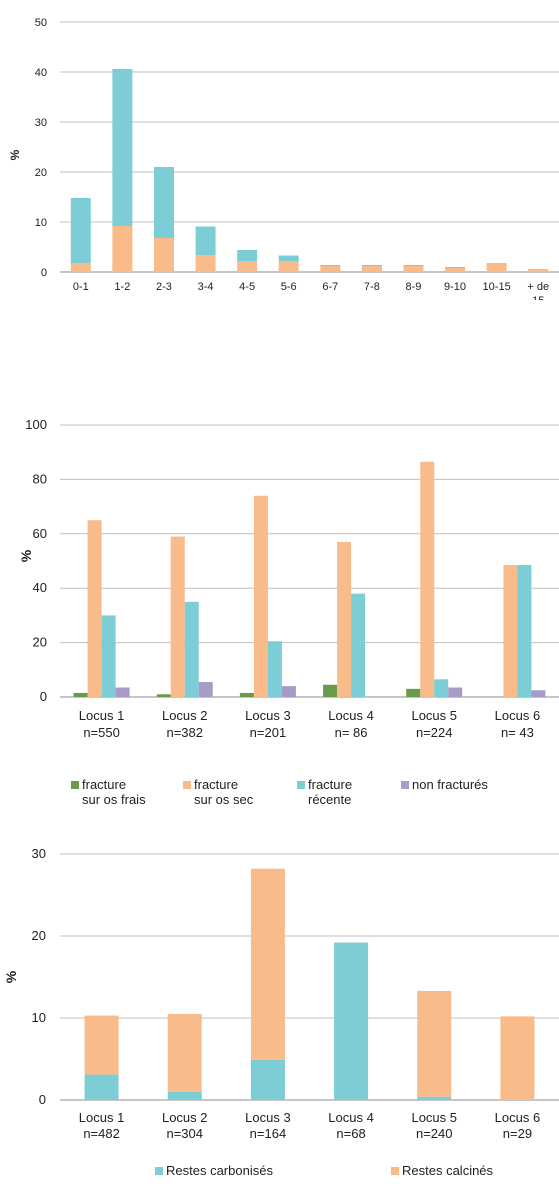 Image resolution: width=559 pixels, height=1188 pixels. Describe the element at coordinates (450, 784) in the screenshot. I see `legend-label: non fracturés` at that location.